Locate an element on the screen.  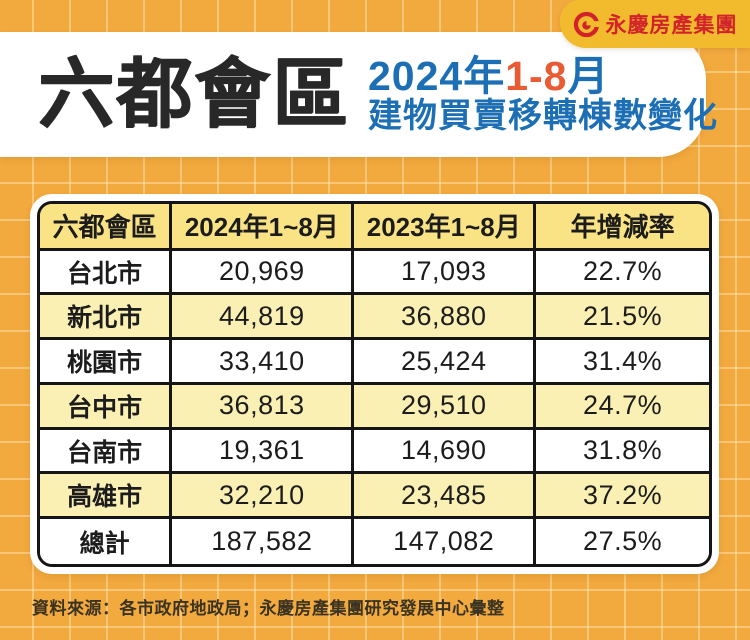
row-taoyuan-name: 桃園市 is located at coordinates (106, 362).